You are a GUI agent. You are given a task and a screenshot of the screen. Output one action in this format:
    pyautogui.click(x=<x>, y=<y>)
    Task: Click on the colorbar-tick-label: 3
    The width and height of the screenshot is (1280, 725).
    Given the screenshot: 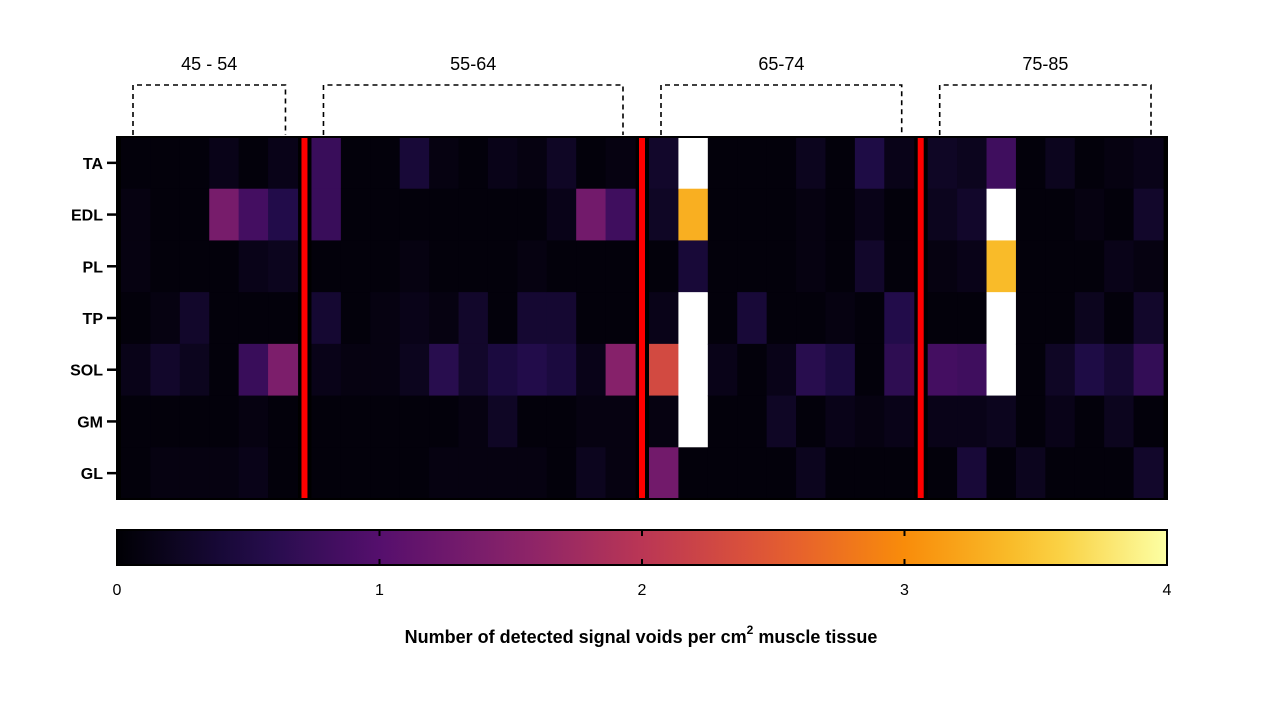 What is the action you would take?
    pyautogui.click(x=904, y=590)
    